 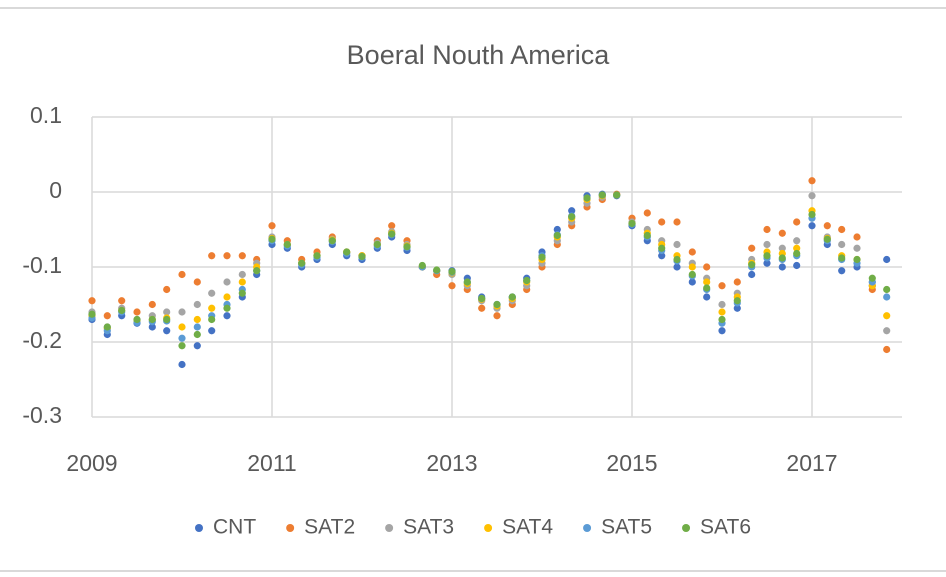 What do you see at coordinates (42, 265) in the screenshot?
I see `y-tick-label: -0.1` at bounding box center [42, 265].